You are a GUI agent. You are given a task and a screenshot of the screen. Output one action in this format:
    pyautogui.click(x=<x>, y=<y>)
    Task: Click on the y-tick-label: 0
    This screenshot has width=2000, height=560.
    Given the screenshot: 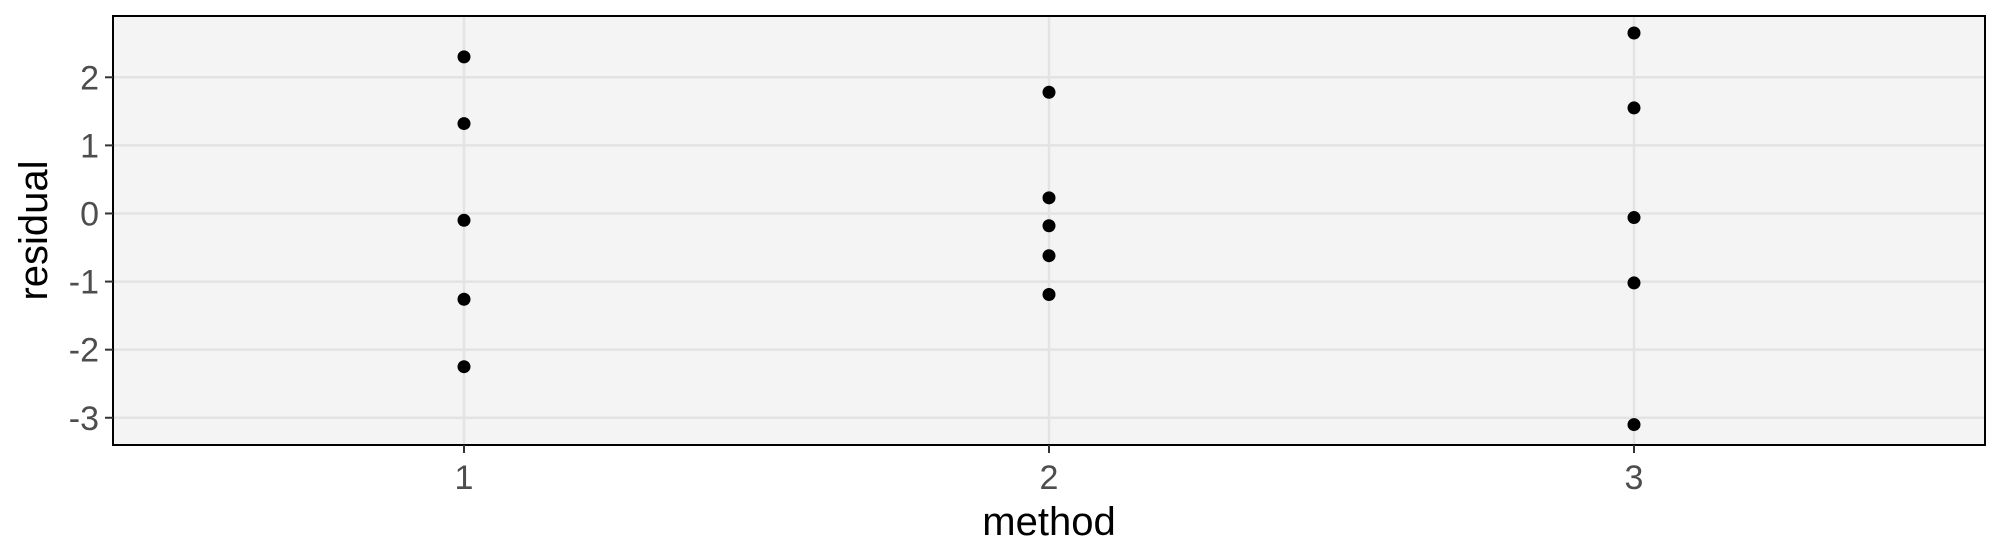 What is the action you would take?
    pyautogui.click(x=89, y=214)
    